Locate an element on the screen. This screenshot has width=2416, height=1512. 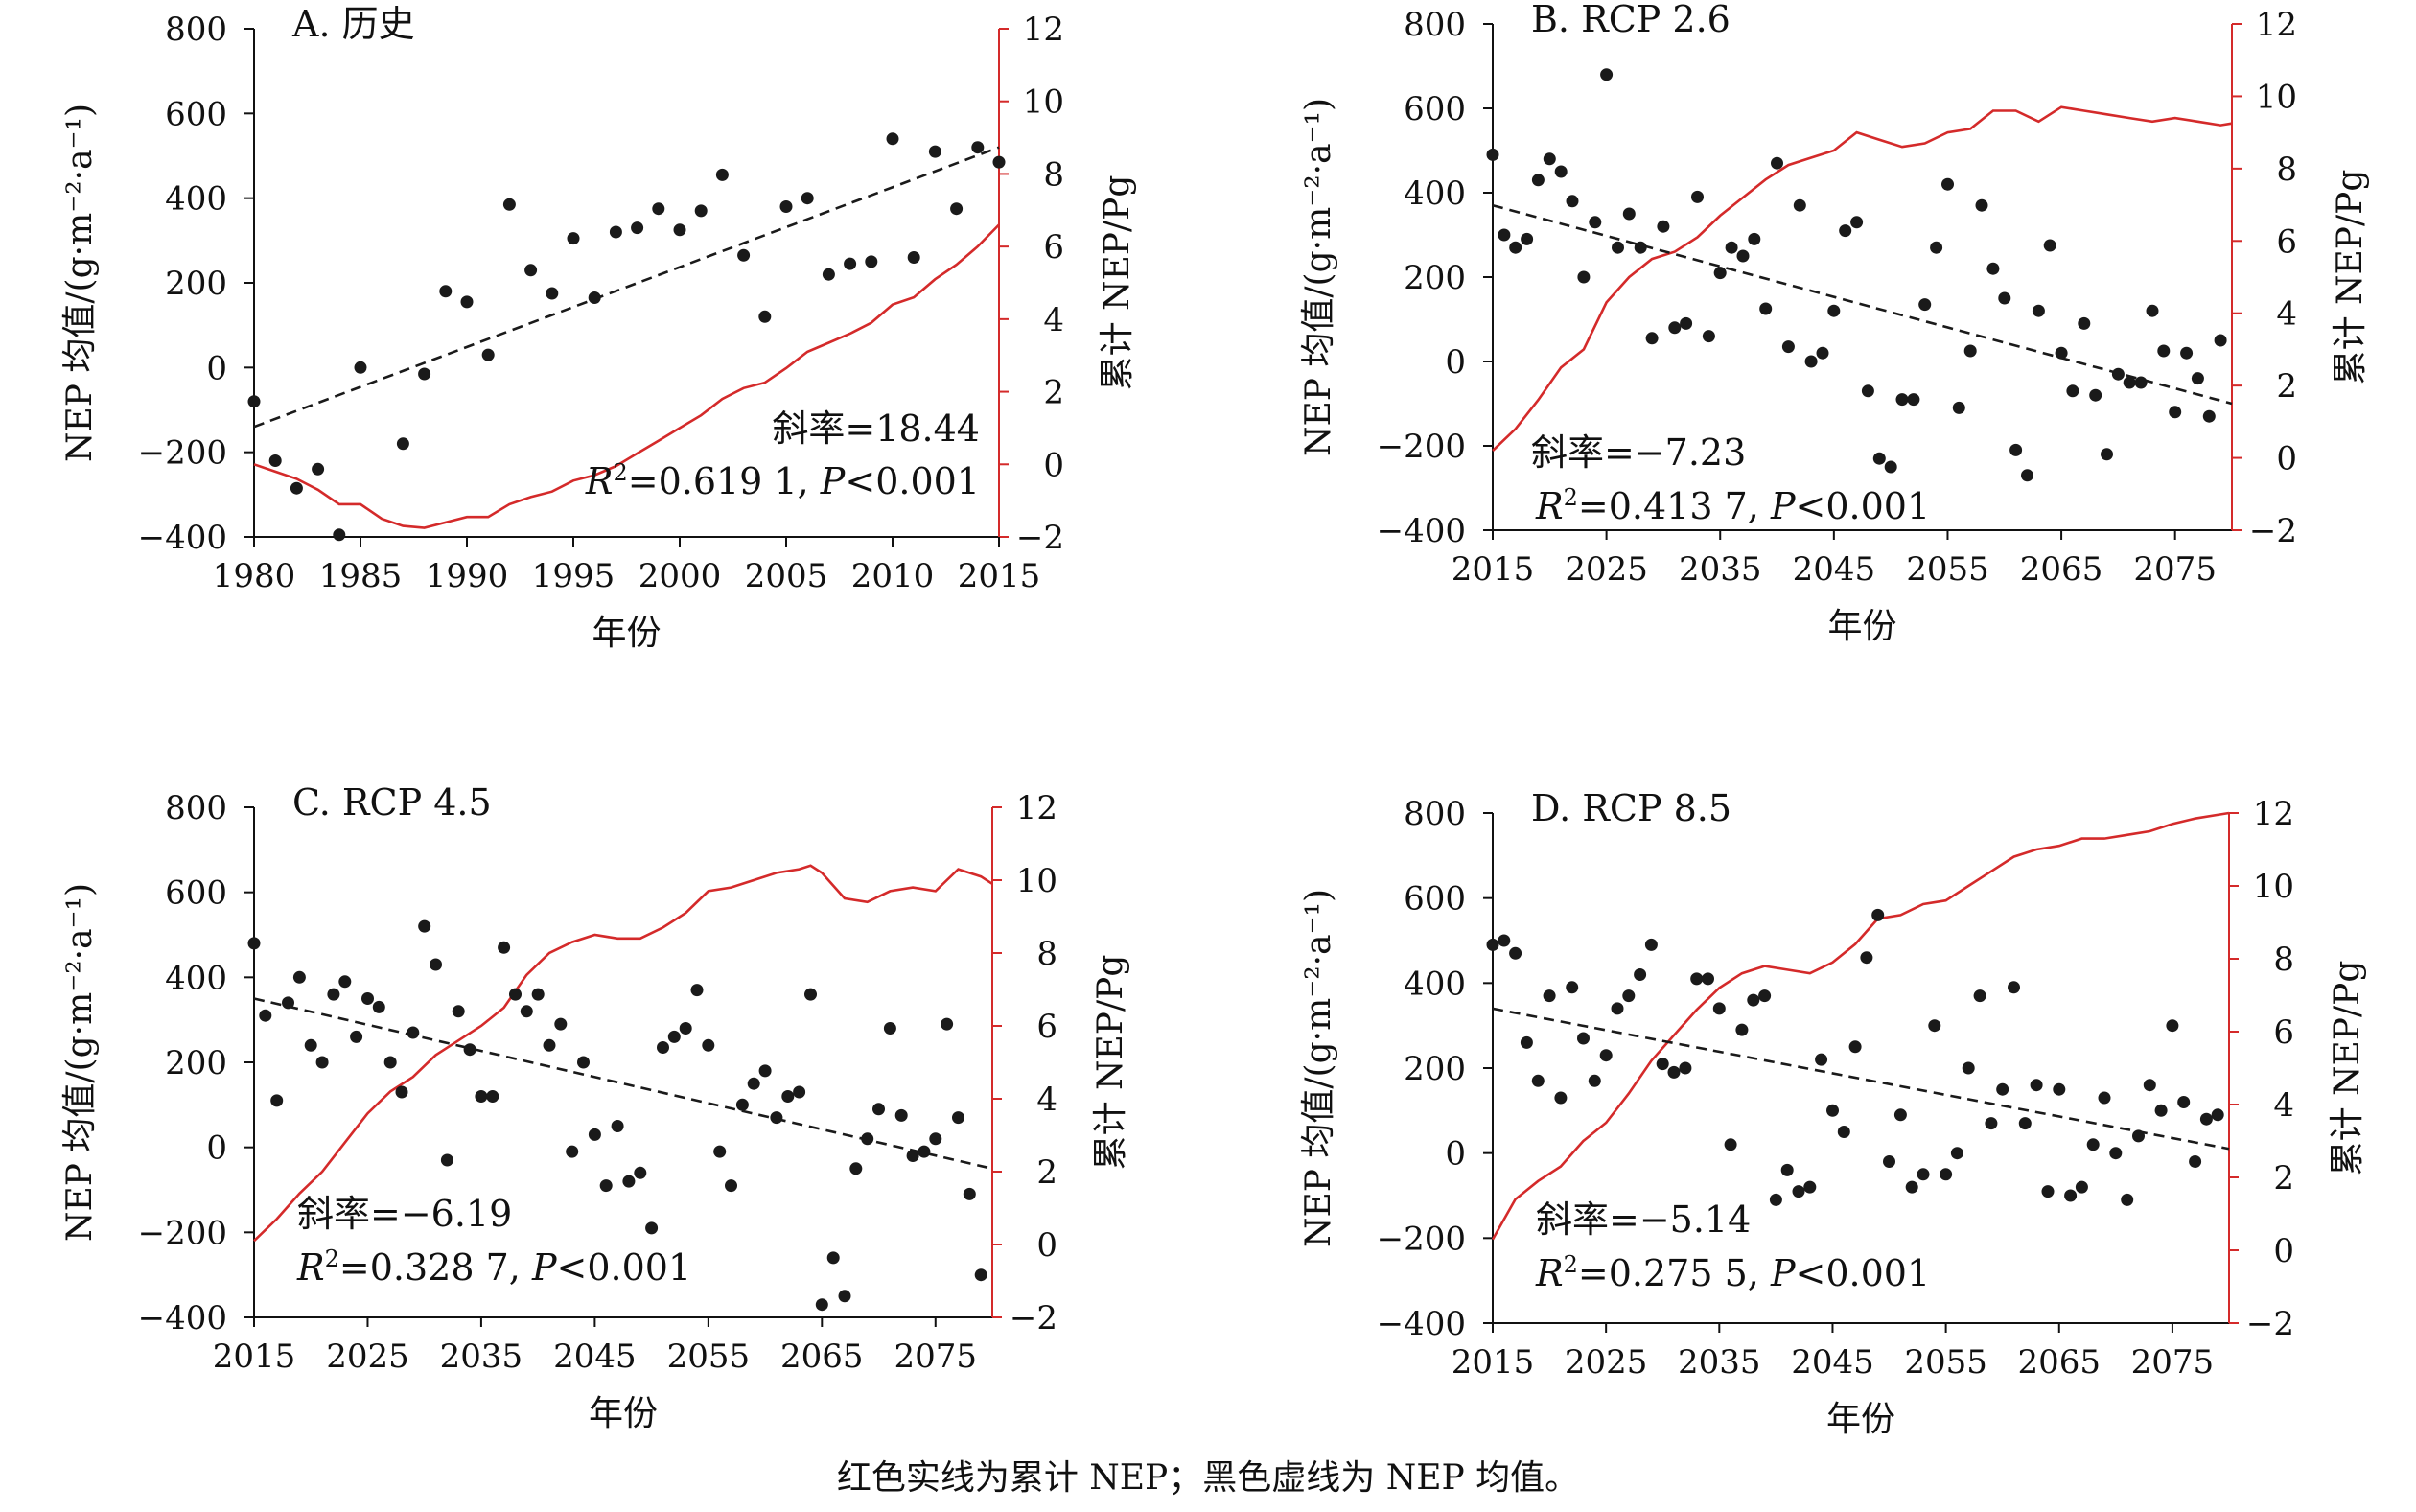
right-y-tick-label: 12 is located at coordinates (1037, 808).